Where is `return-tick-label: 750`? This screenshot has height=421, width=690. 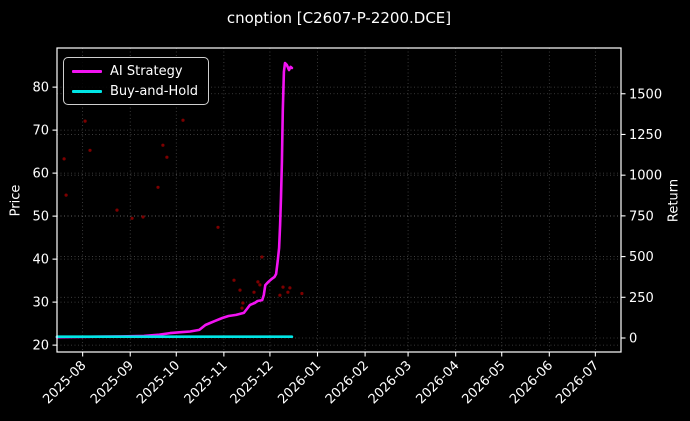
return-tick-label: 750 is located at coordinates (641, 216).